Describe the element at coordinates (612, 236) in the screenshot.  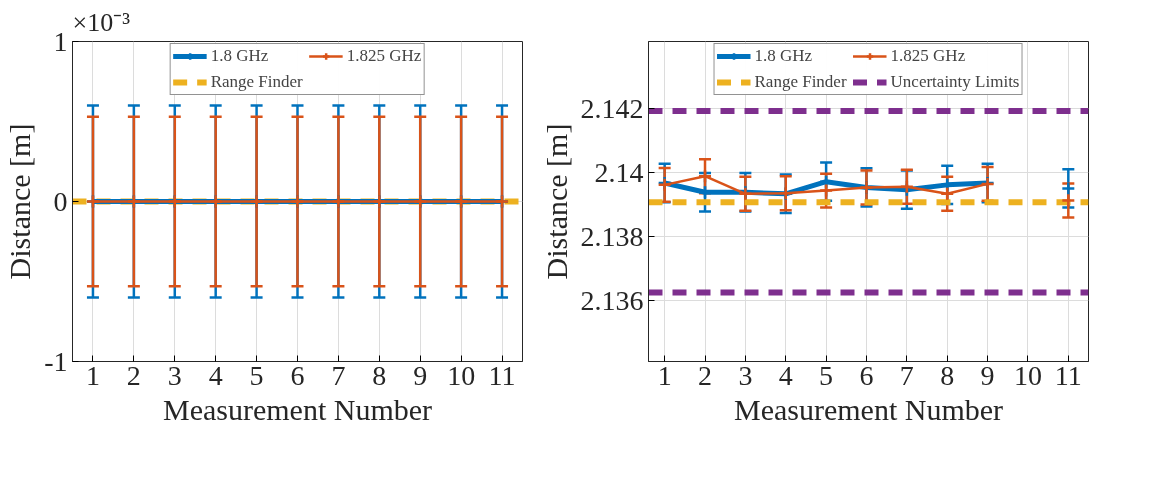
I see `y-tick-label: 2.138` at that location.